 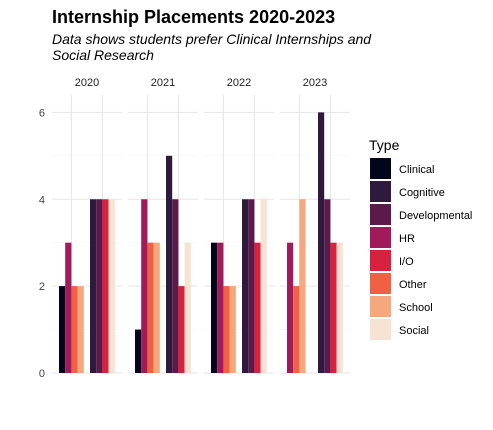 What do you see at coordinates (214, 307) in the screenshot?
I see `bar-2022-clinical` at bounding box center [214, 307].